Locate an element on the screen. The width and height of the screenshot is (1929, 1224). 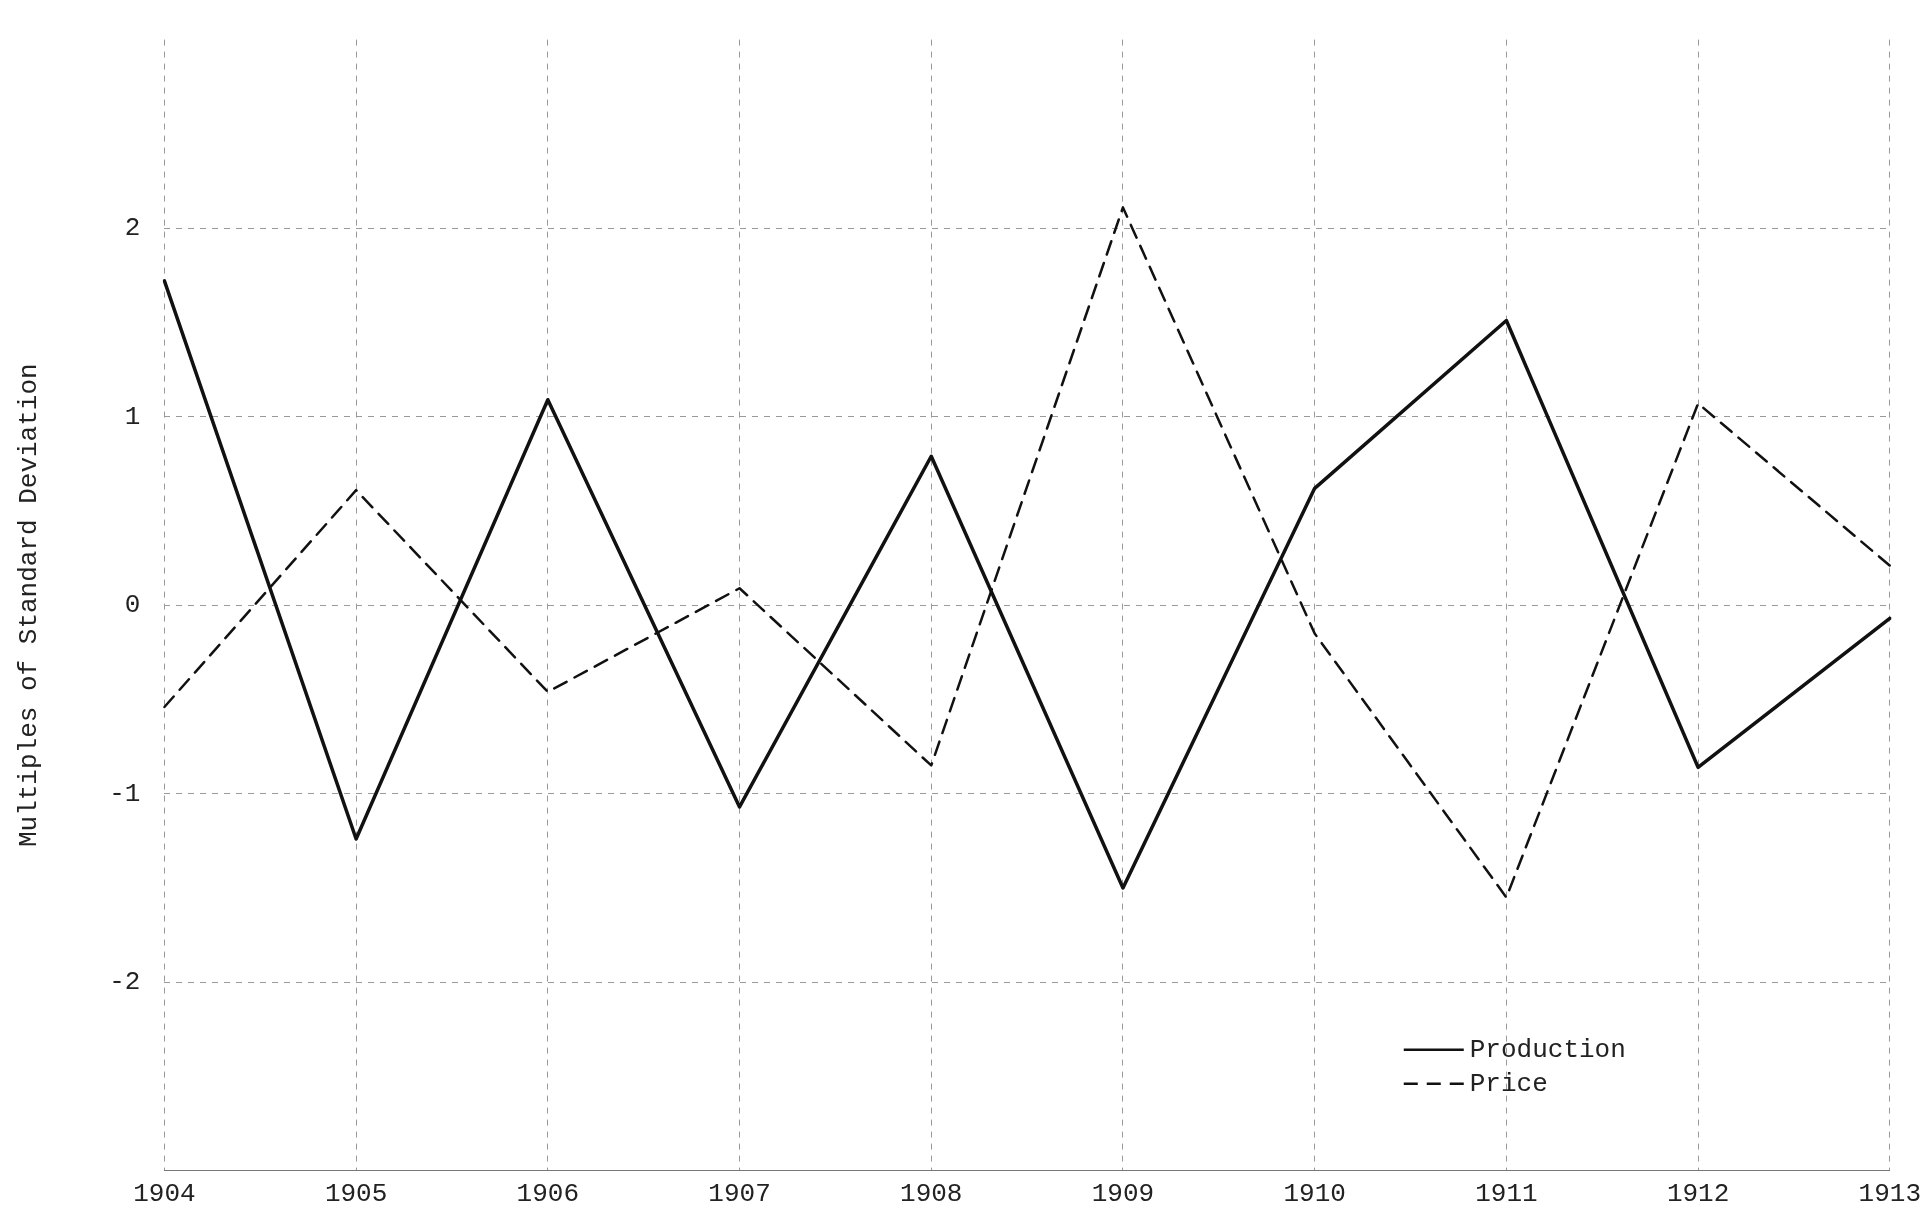
x-tick-label: 1908 is located at coordinates (931, 1194).